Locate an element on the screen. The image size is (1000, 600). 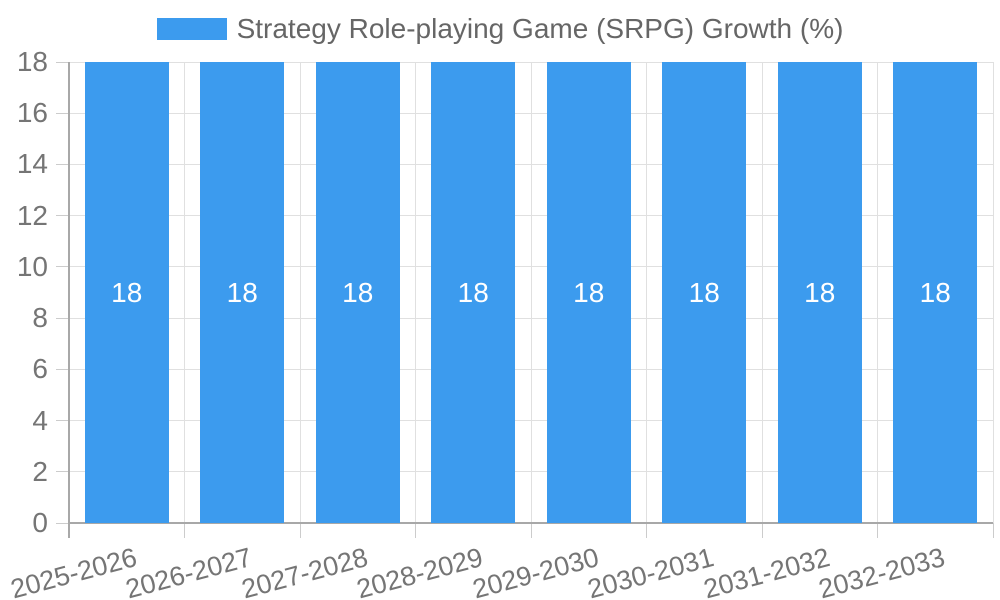
y-axis-label-8: 8 is located at coordinates (40, 318).